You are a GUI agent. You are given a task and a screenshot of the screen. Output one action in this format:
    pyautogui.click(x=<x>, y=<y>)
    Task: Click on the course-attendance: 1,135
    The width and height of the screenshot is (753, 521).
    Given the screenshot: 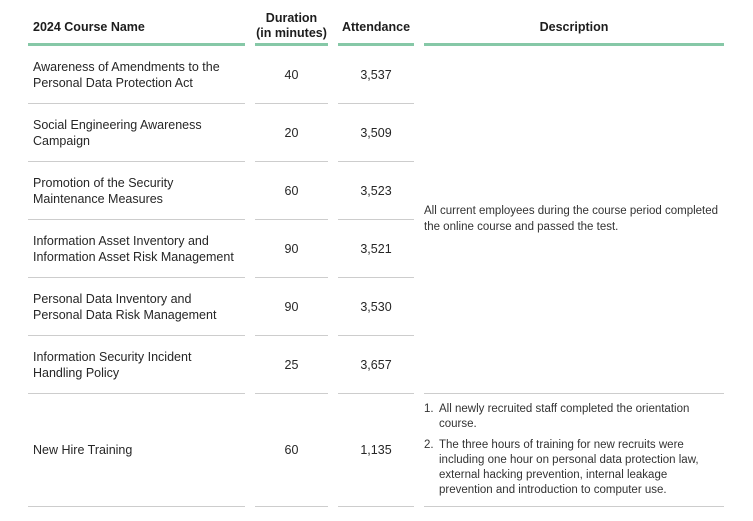 What is the action you would take?
    pyautogui.click(x=376, y=450)
    